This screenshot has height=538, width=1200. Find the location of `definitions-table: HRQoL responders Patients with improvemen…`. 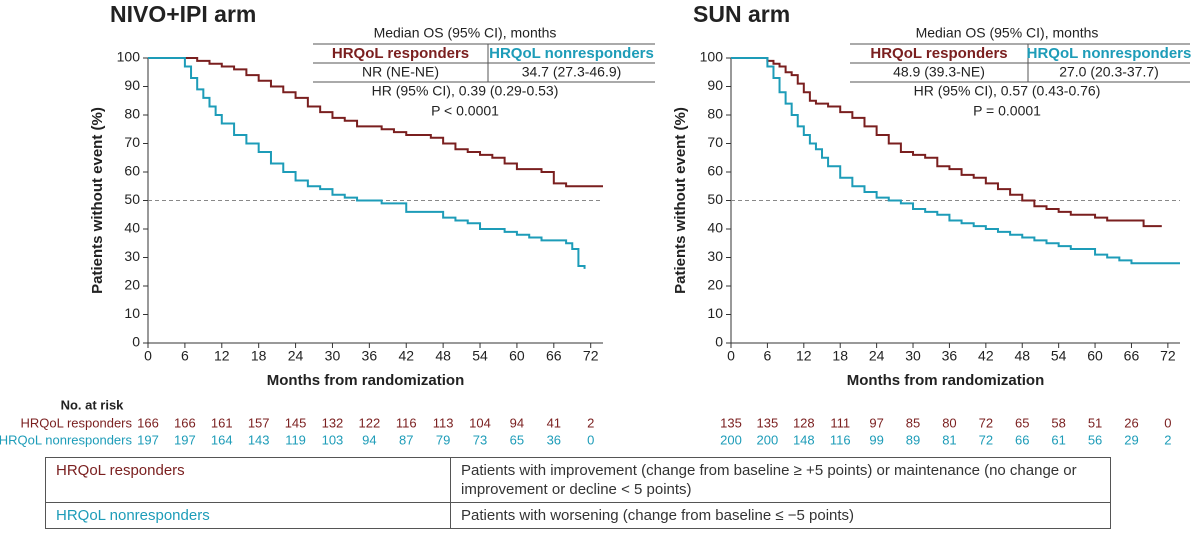

definitions-table: HRQoL responders Patients with improvemen… is located at coordinates (578, 493).